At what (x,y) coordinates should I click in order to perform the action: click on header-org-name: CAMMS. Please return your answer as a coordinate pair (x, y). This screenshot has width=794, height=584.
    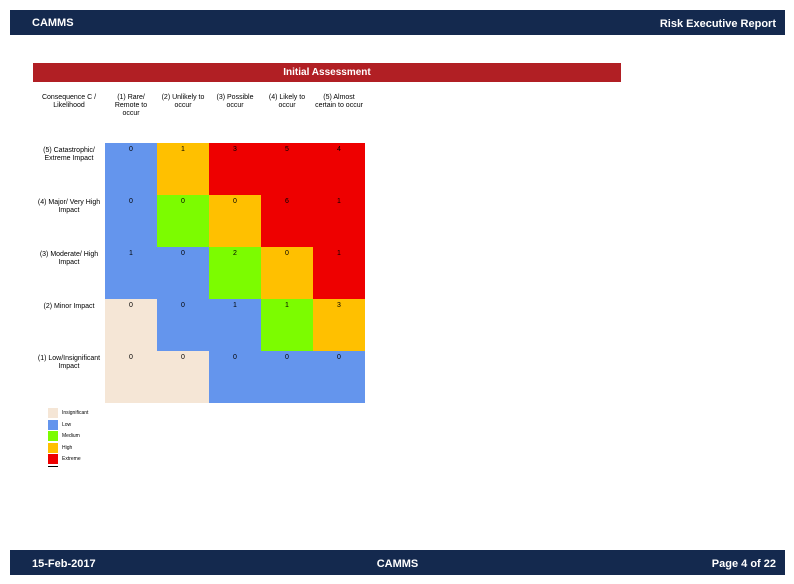
    Looking at the image, I should click on (53, 23).